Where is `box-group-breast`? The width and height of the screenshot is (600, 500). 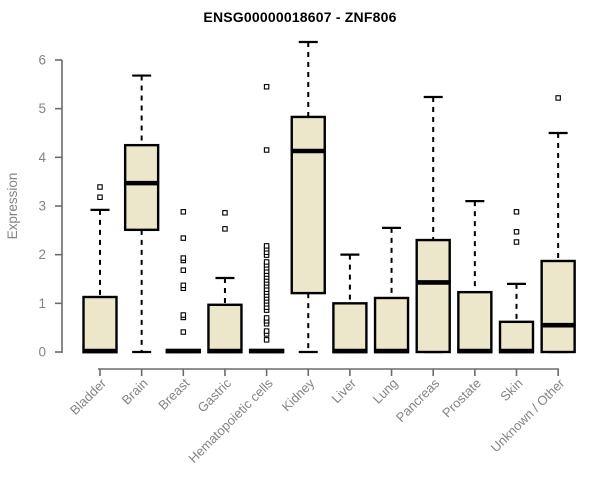
box-group-breast is located at coordinates (183, 281).